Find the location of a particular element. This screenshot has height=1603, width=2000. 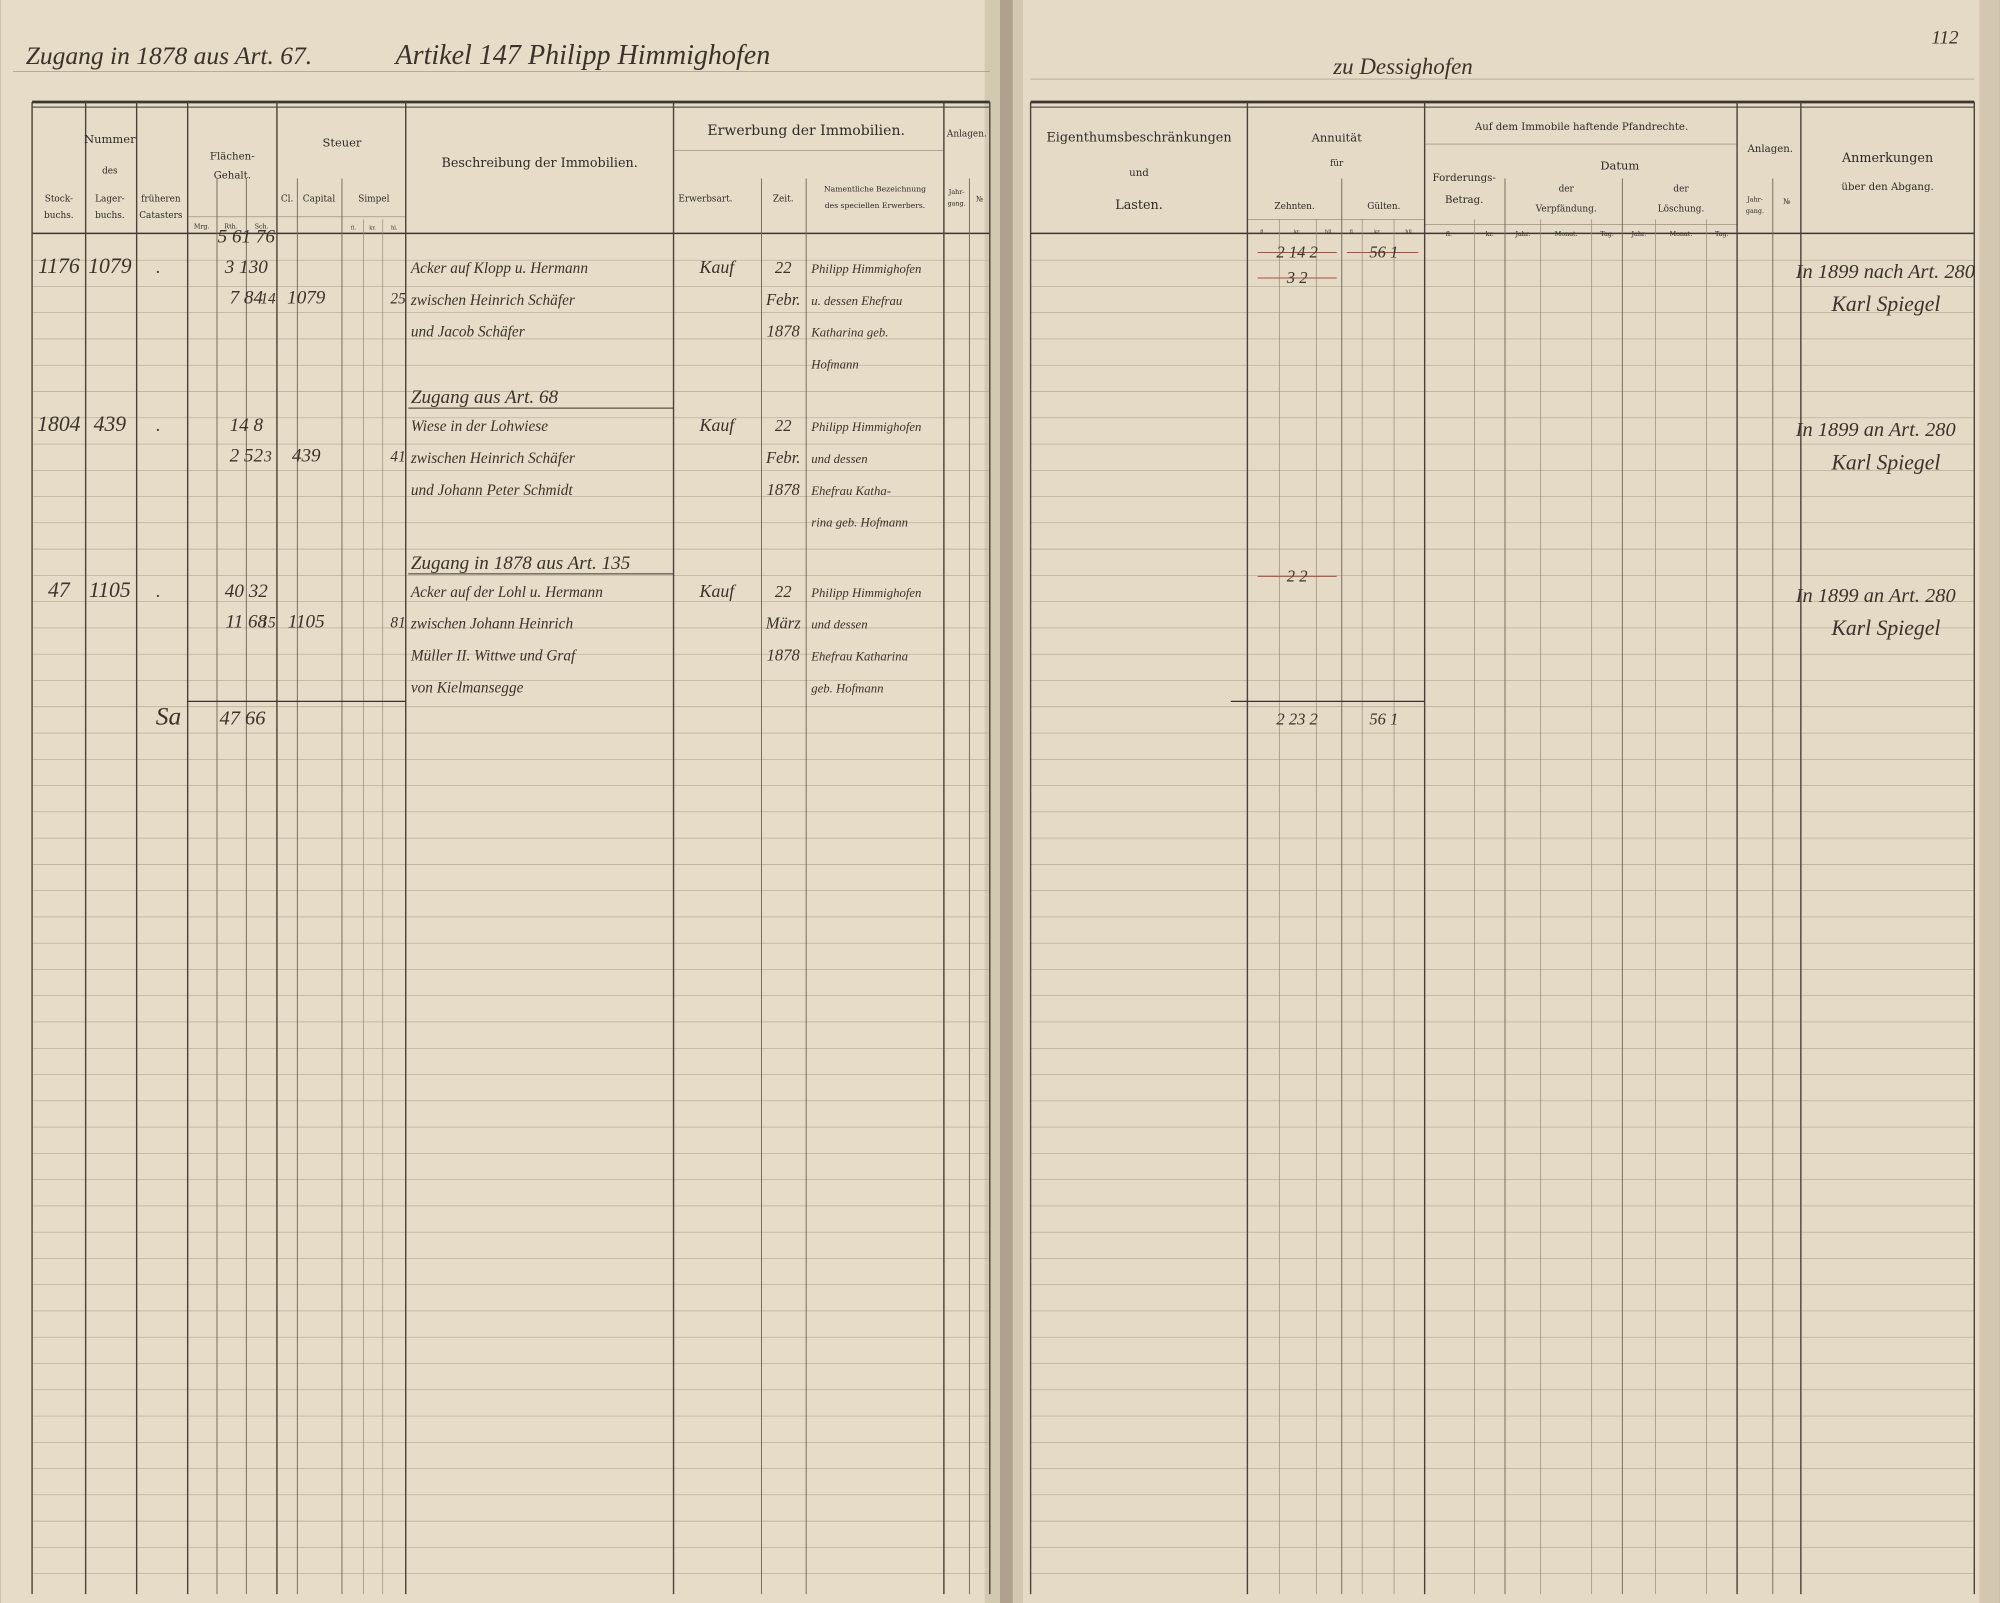

flaeche: 3 130 is located at coordinates (246, 267).